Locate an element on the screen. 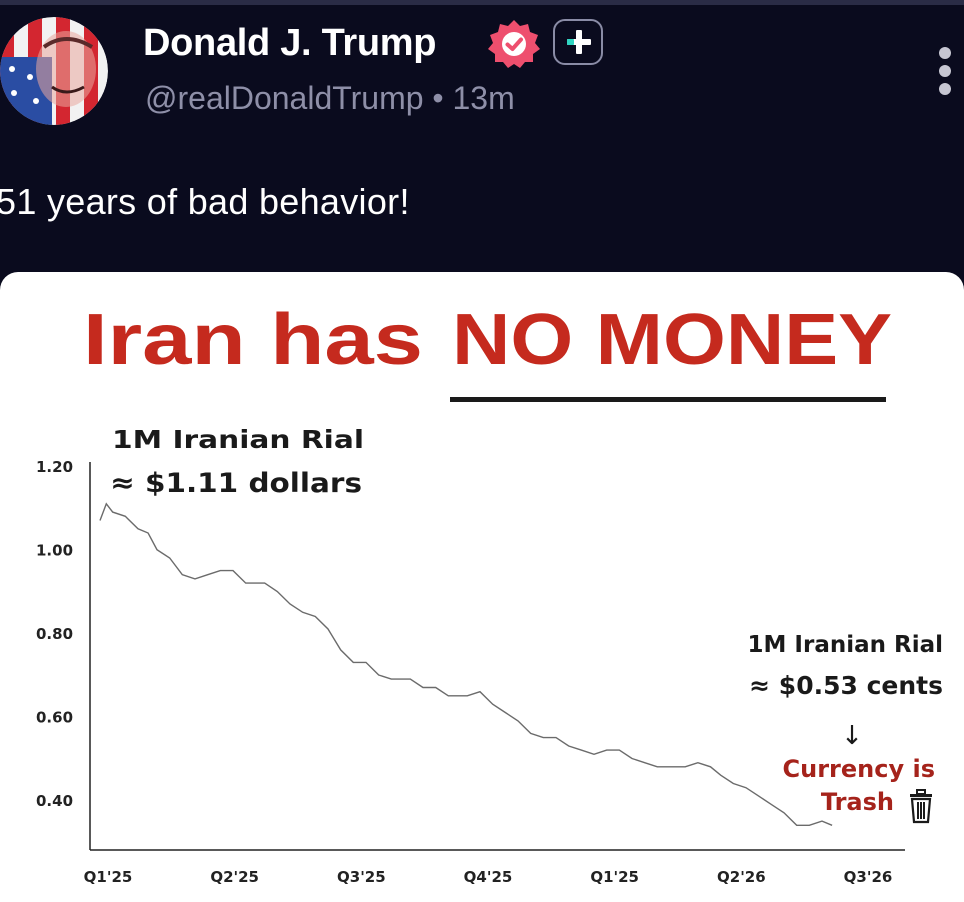 The width and height of the screenshot is (964, 902). y-tick-label: 0.40 is located at coordinates (54, 801).